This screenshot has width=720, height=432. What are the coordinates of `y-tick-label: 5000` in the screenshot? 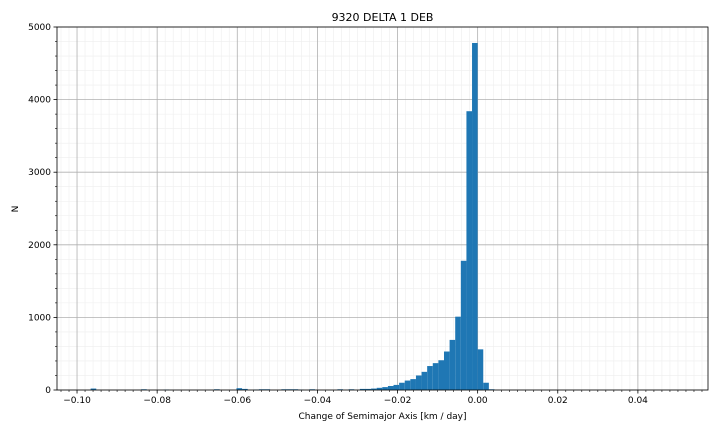 It's located at (39, 28).